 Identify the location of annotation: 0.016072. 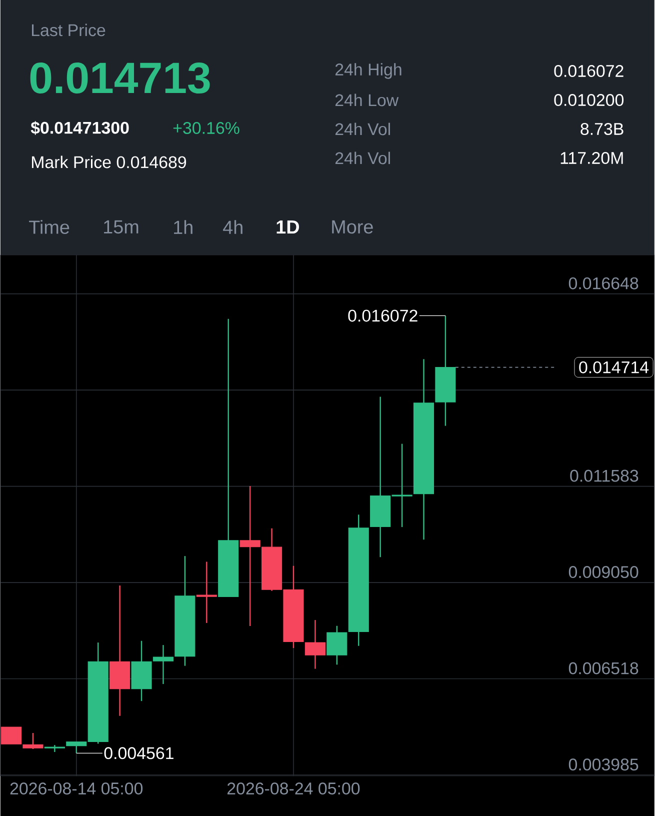
(383, 316).